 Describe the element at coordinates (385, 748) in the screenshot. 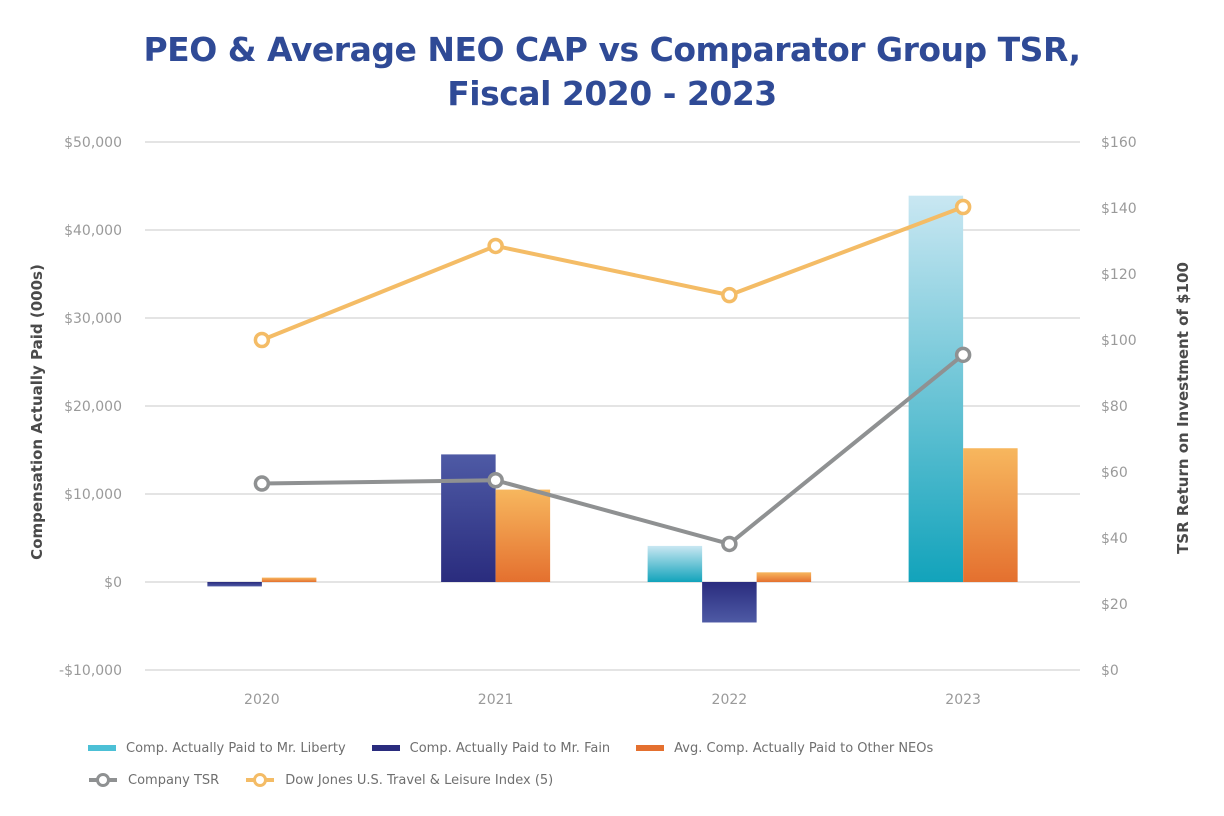

I see `legend-swatch-fain` at that location.